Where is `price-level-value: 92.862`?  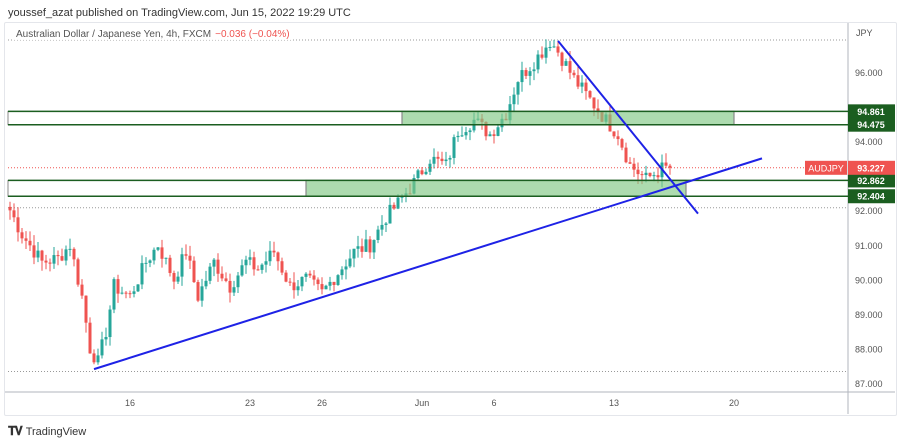 price-level-value: 92.862 is located at coordinates (871, 181).